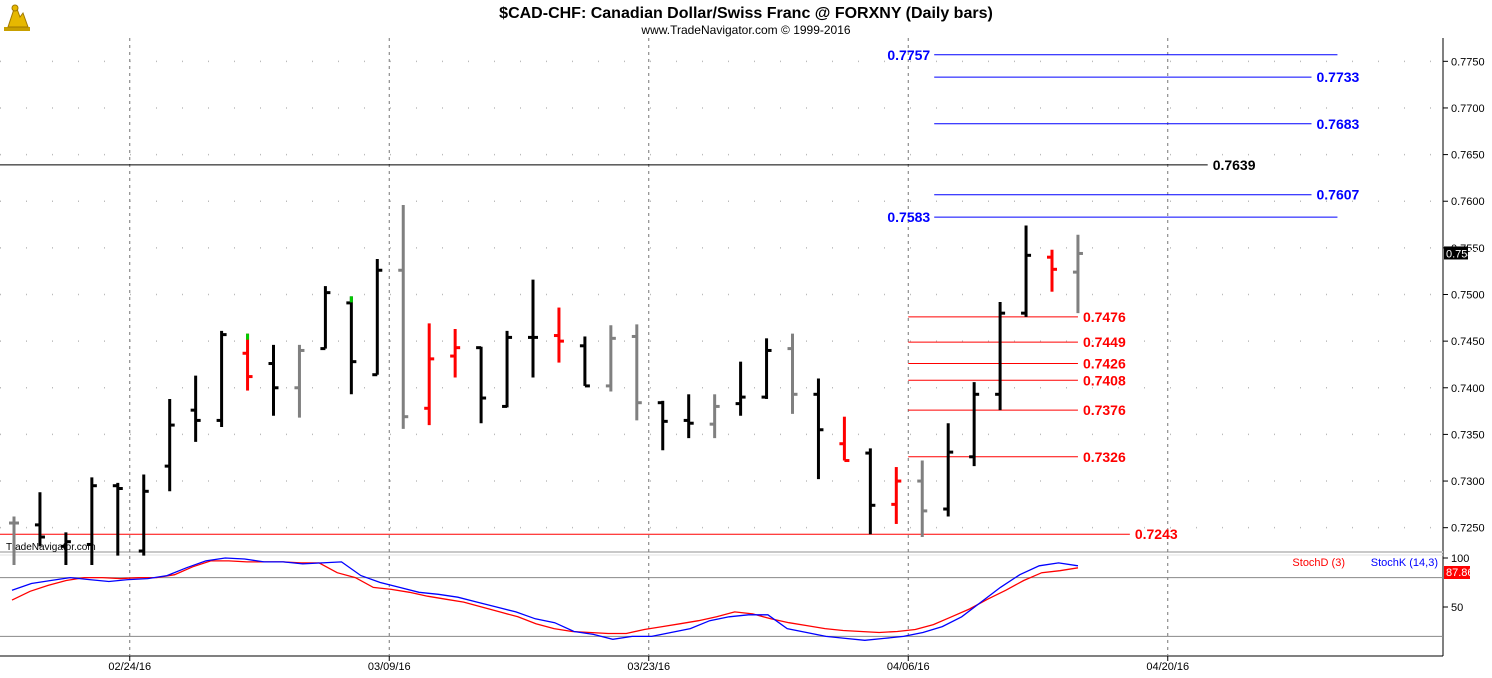  I want to click on level-label-8: 0.7426, so click(1104, 364).